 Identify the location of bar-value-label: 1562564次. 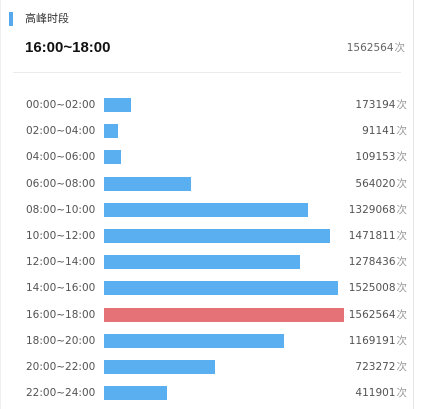
(377, 315).